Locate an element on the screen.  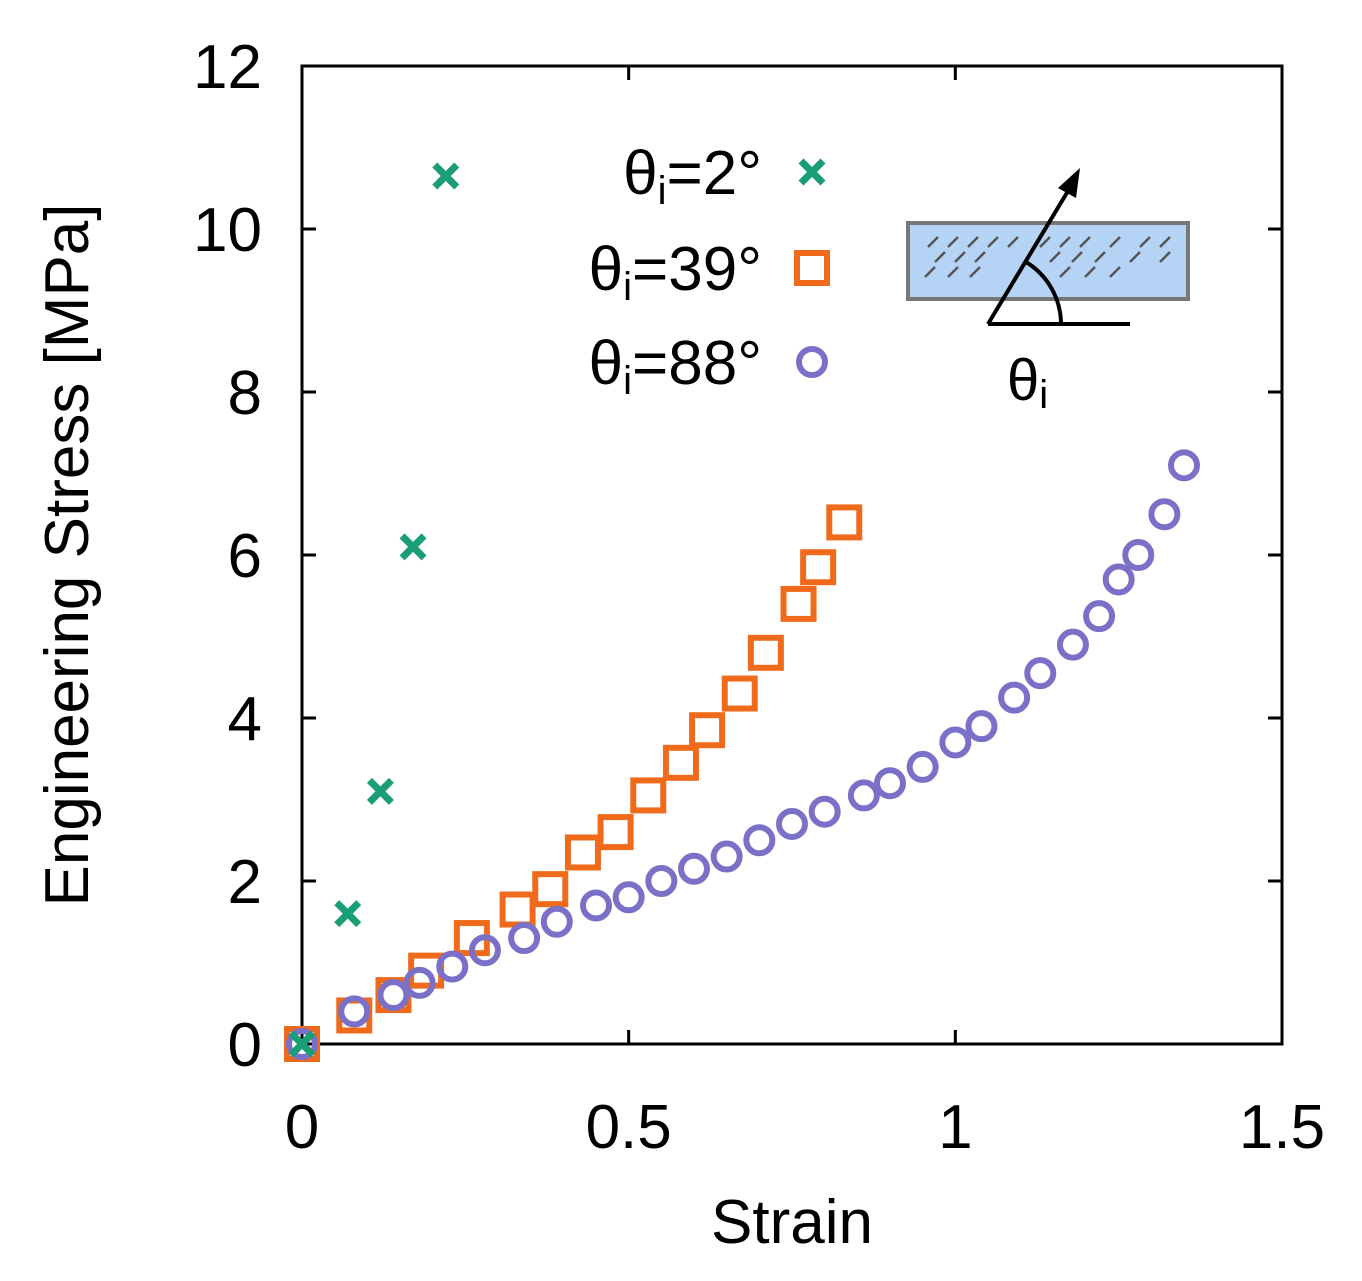
legend-value: =2° is located at coordinates (714, 173).